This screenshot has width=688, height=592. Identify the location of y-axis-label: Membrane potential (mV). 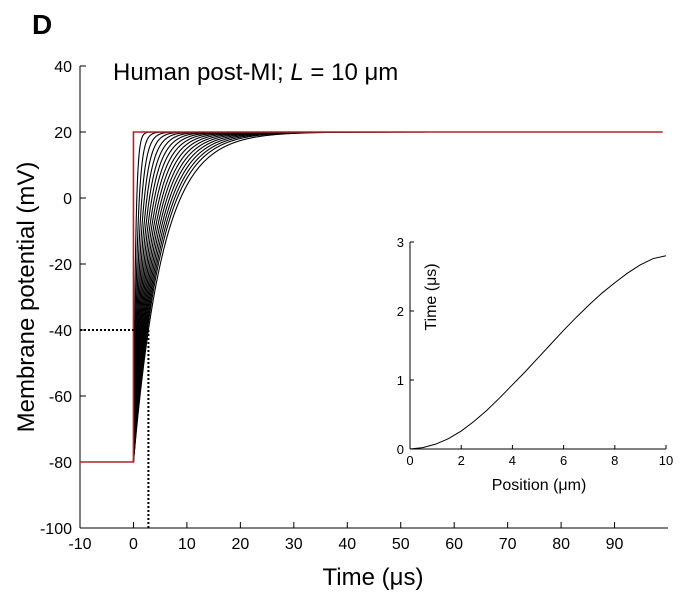
(26, 297).